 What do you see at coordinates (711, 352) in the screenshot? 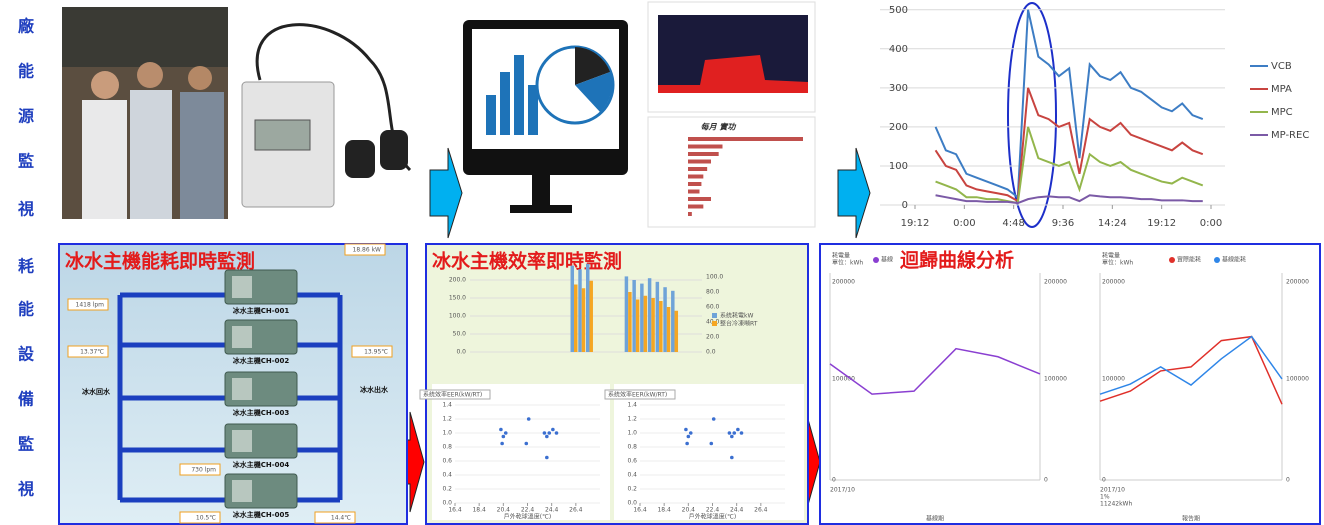
I see `y2-tick-label: 0.0` at bounding box center [711, 352].